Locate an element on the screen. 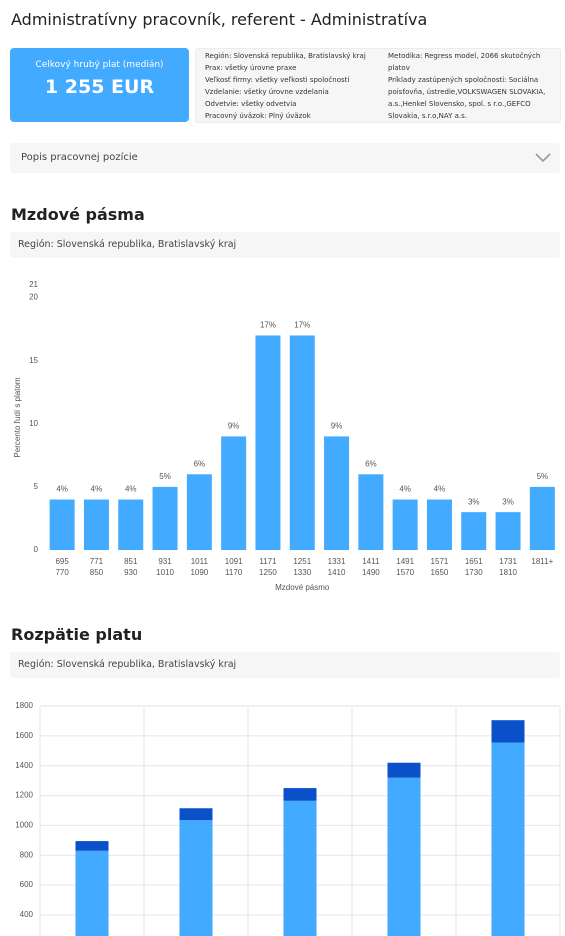 This screenshot has height=936, width=565. y-tick-label: 1600 is located at coordinates (24, 735).